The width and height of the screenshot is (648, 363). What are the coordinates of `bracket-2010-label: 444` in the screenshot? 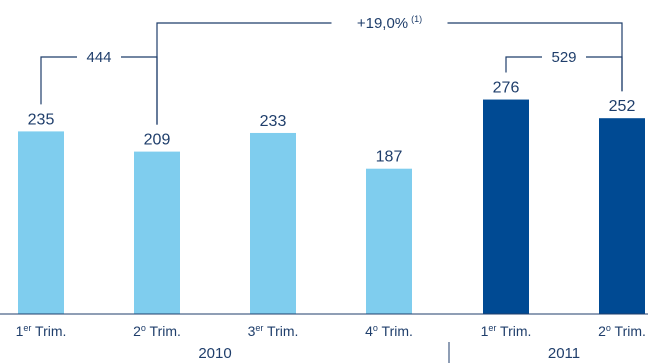 It's located at (98, 57).